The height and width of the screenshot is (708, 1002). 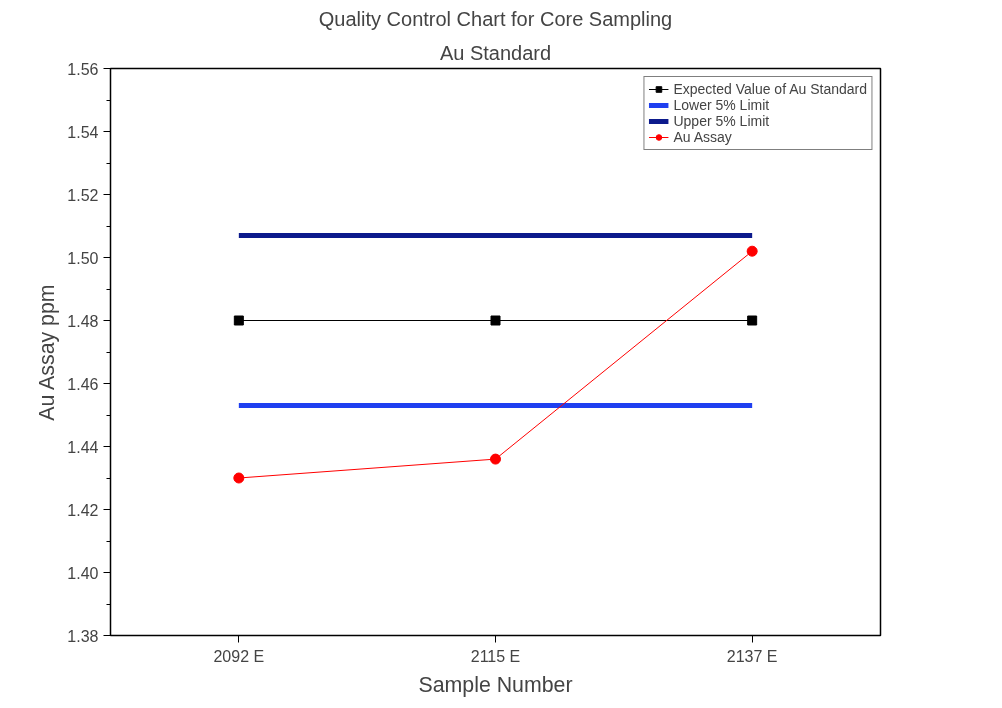 What do you see at coordinates (770, 89) in the screenshot?
I see `legend-label: Expected Value of Au Standard` at bounding box center [770, 89].